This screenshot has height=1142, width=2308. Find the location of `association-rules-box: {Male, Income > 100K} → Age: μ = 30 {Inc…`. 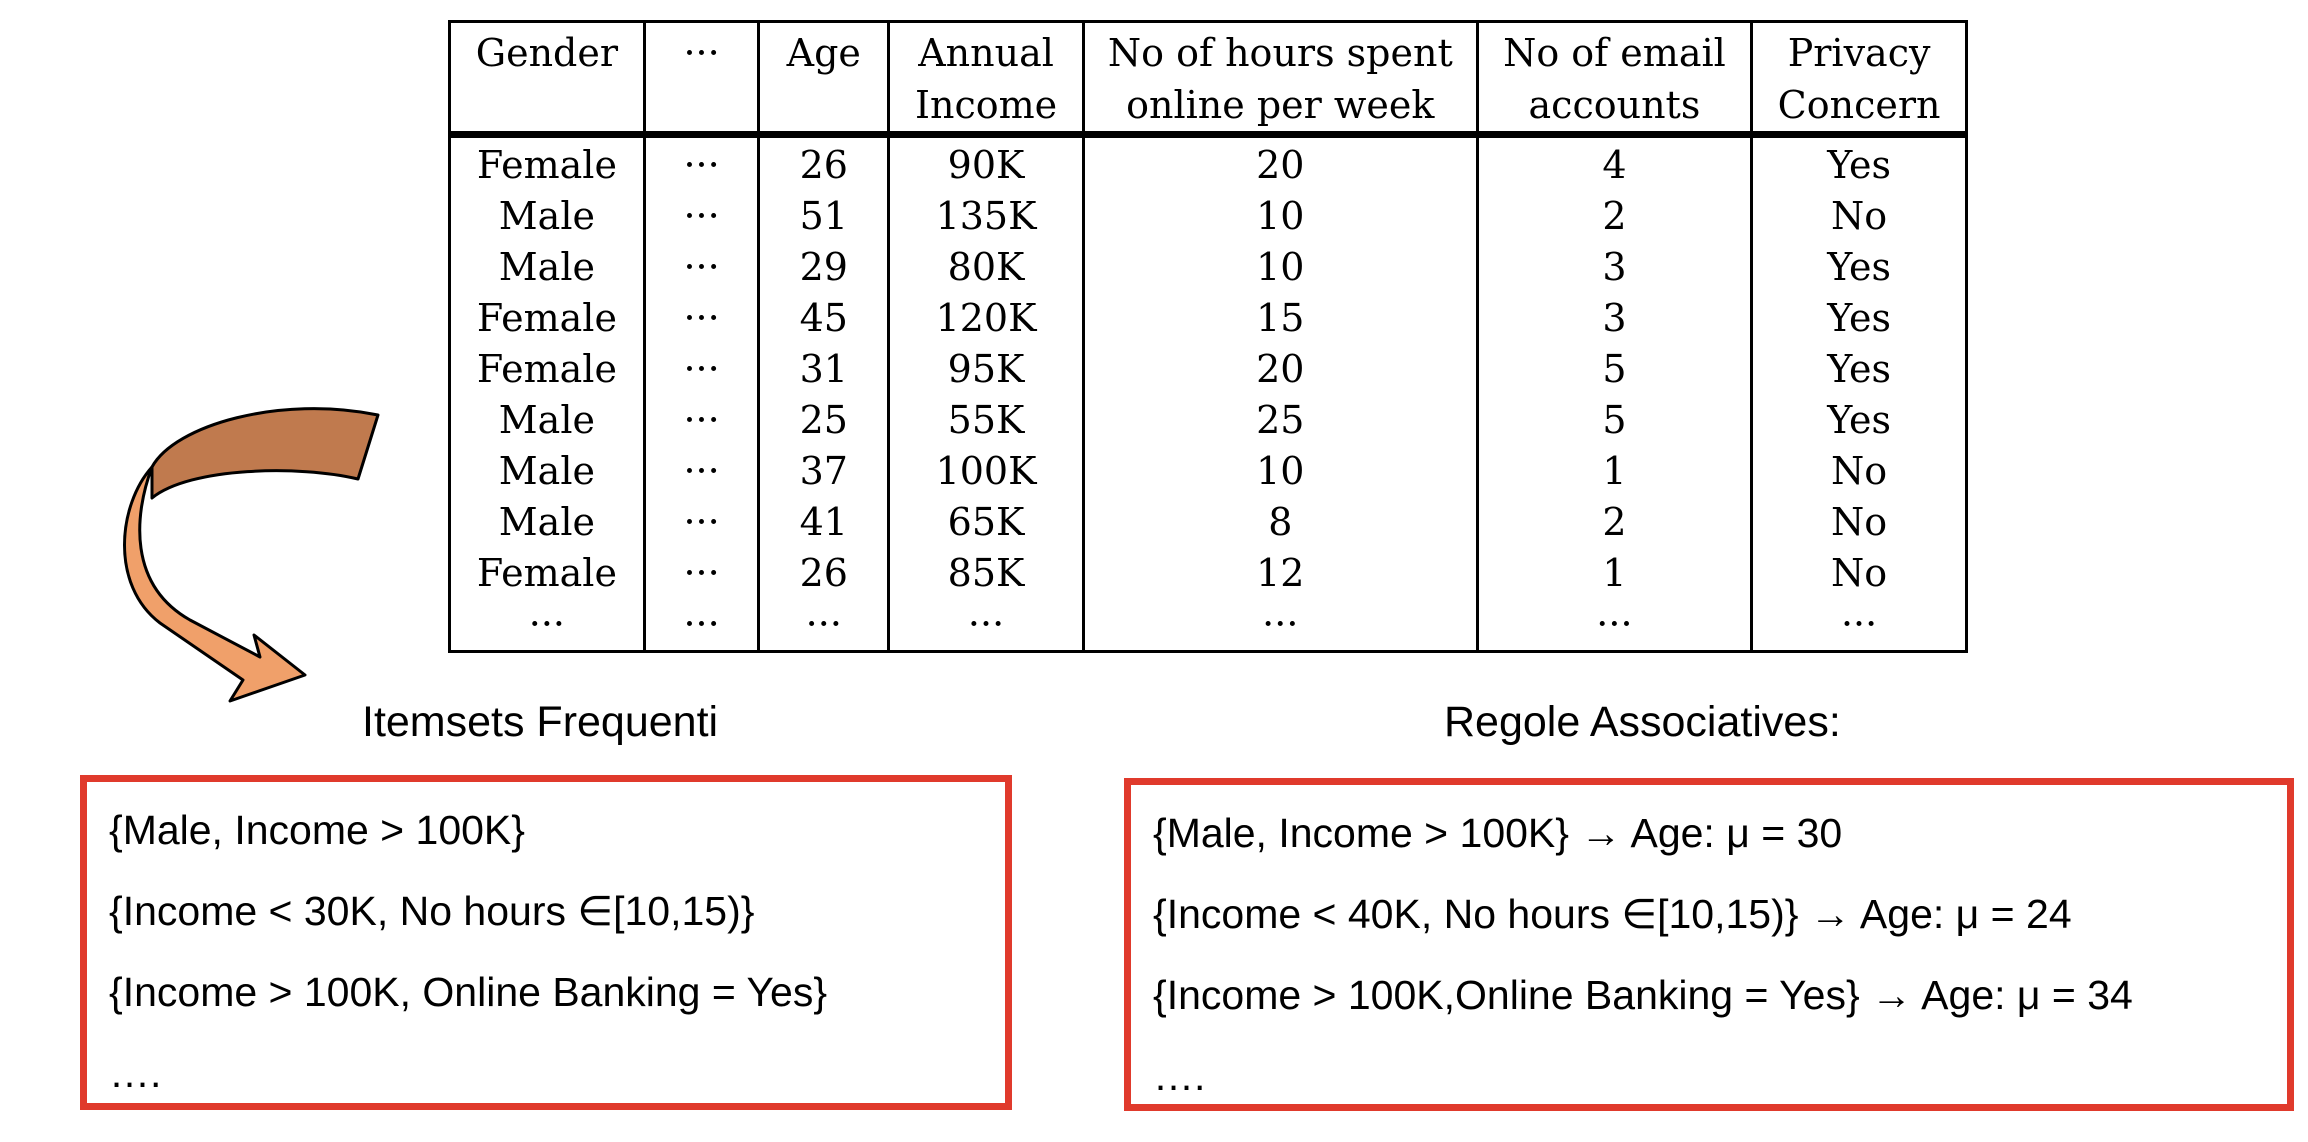

association-rules-box: {Male, Income > 100K} → Age: μ = 30 {Inc… is located at coordinates (1709, 944).